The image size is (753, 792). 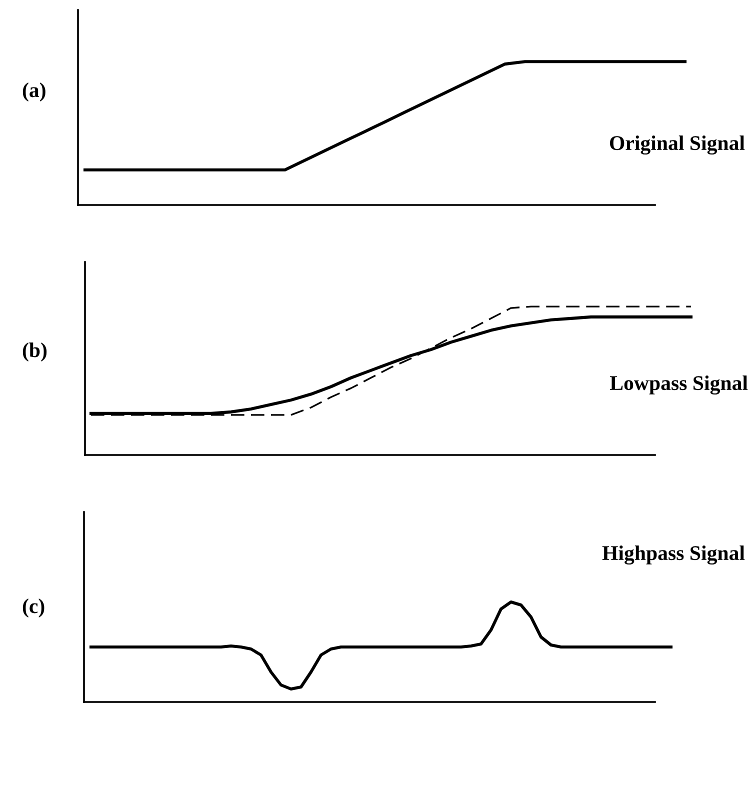 I want to click on annotation: Lowpass Signal, so click(x=679, y=385).